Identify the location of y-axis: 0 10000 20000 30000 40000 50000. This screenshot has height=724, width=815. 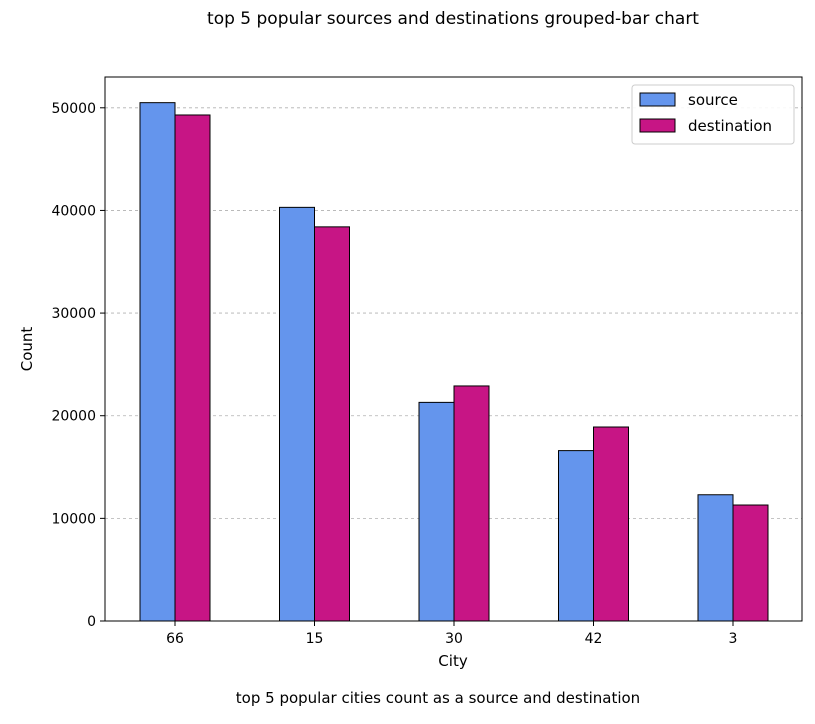
(78, 365).